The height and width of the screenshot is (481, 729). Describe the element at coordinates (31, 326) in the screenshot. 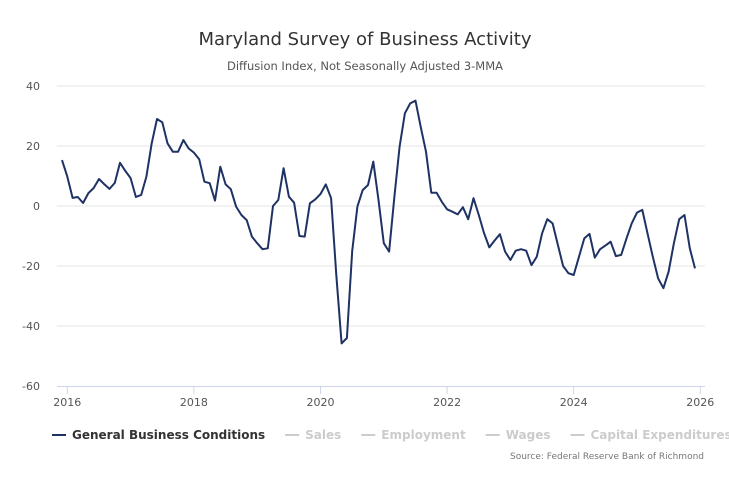

I see `y-tick-label: -40` at that location.